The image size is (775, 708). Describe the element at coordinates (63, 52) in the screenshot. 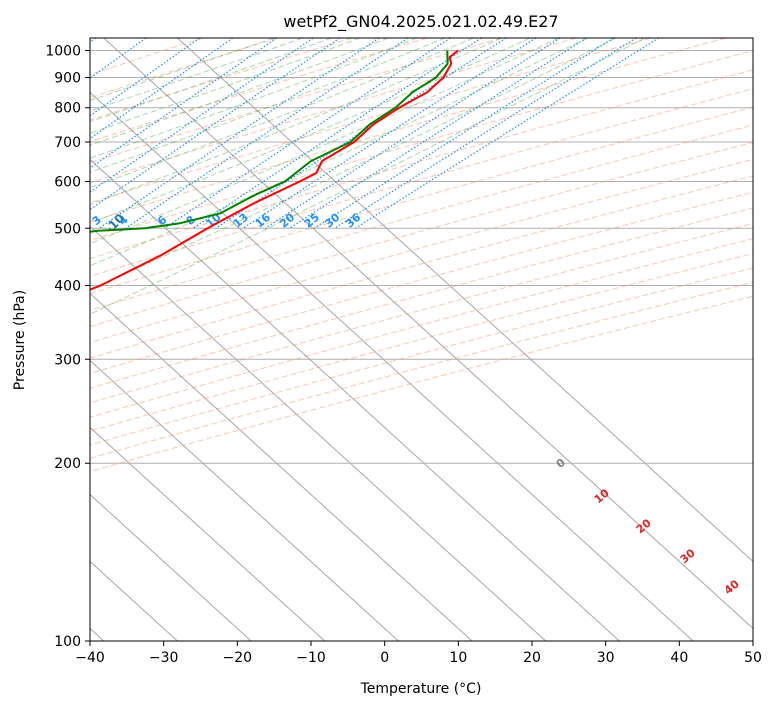

I see `y-tick-label: 1000` at that location.